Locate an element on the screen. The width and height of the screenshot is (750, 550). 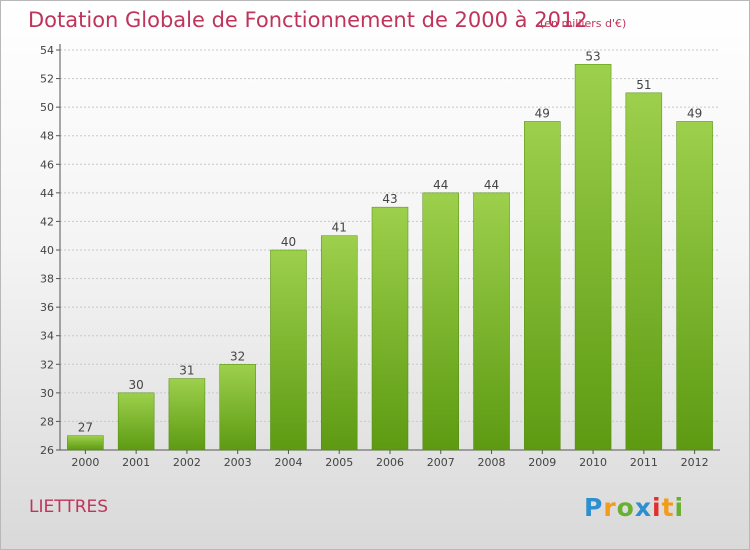
y-tick-labels: 26 28 30 32 34 36 38 40 42 44 46 48 50 52 54 is located at coordinates (50, 250).